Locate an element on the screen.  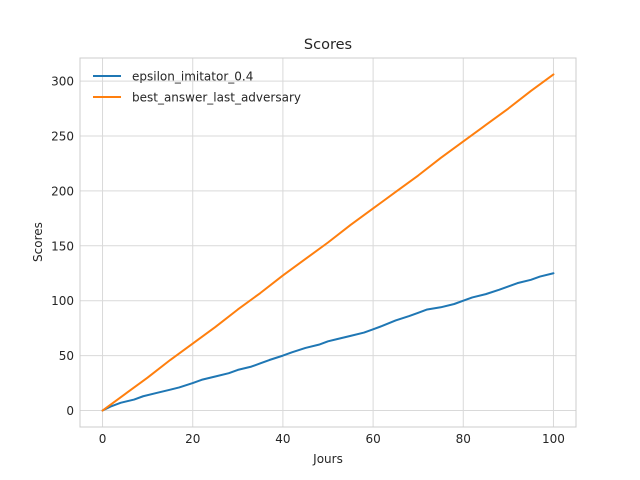
legend-label-epsilon-imitator: epsilon_imitator_0.4 is located at coordinates (192, 77).